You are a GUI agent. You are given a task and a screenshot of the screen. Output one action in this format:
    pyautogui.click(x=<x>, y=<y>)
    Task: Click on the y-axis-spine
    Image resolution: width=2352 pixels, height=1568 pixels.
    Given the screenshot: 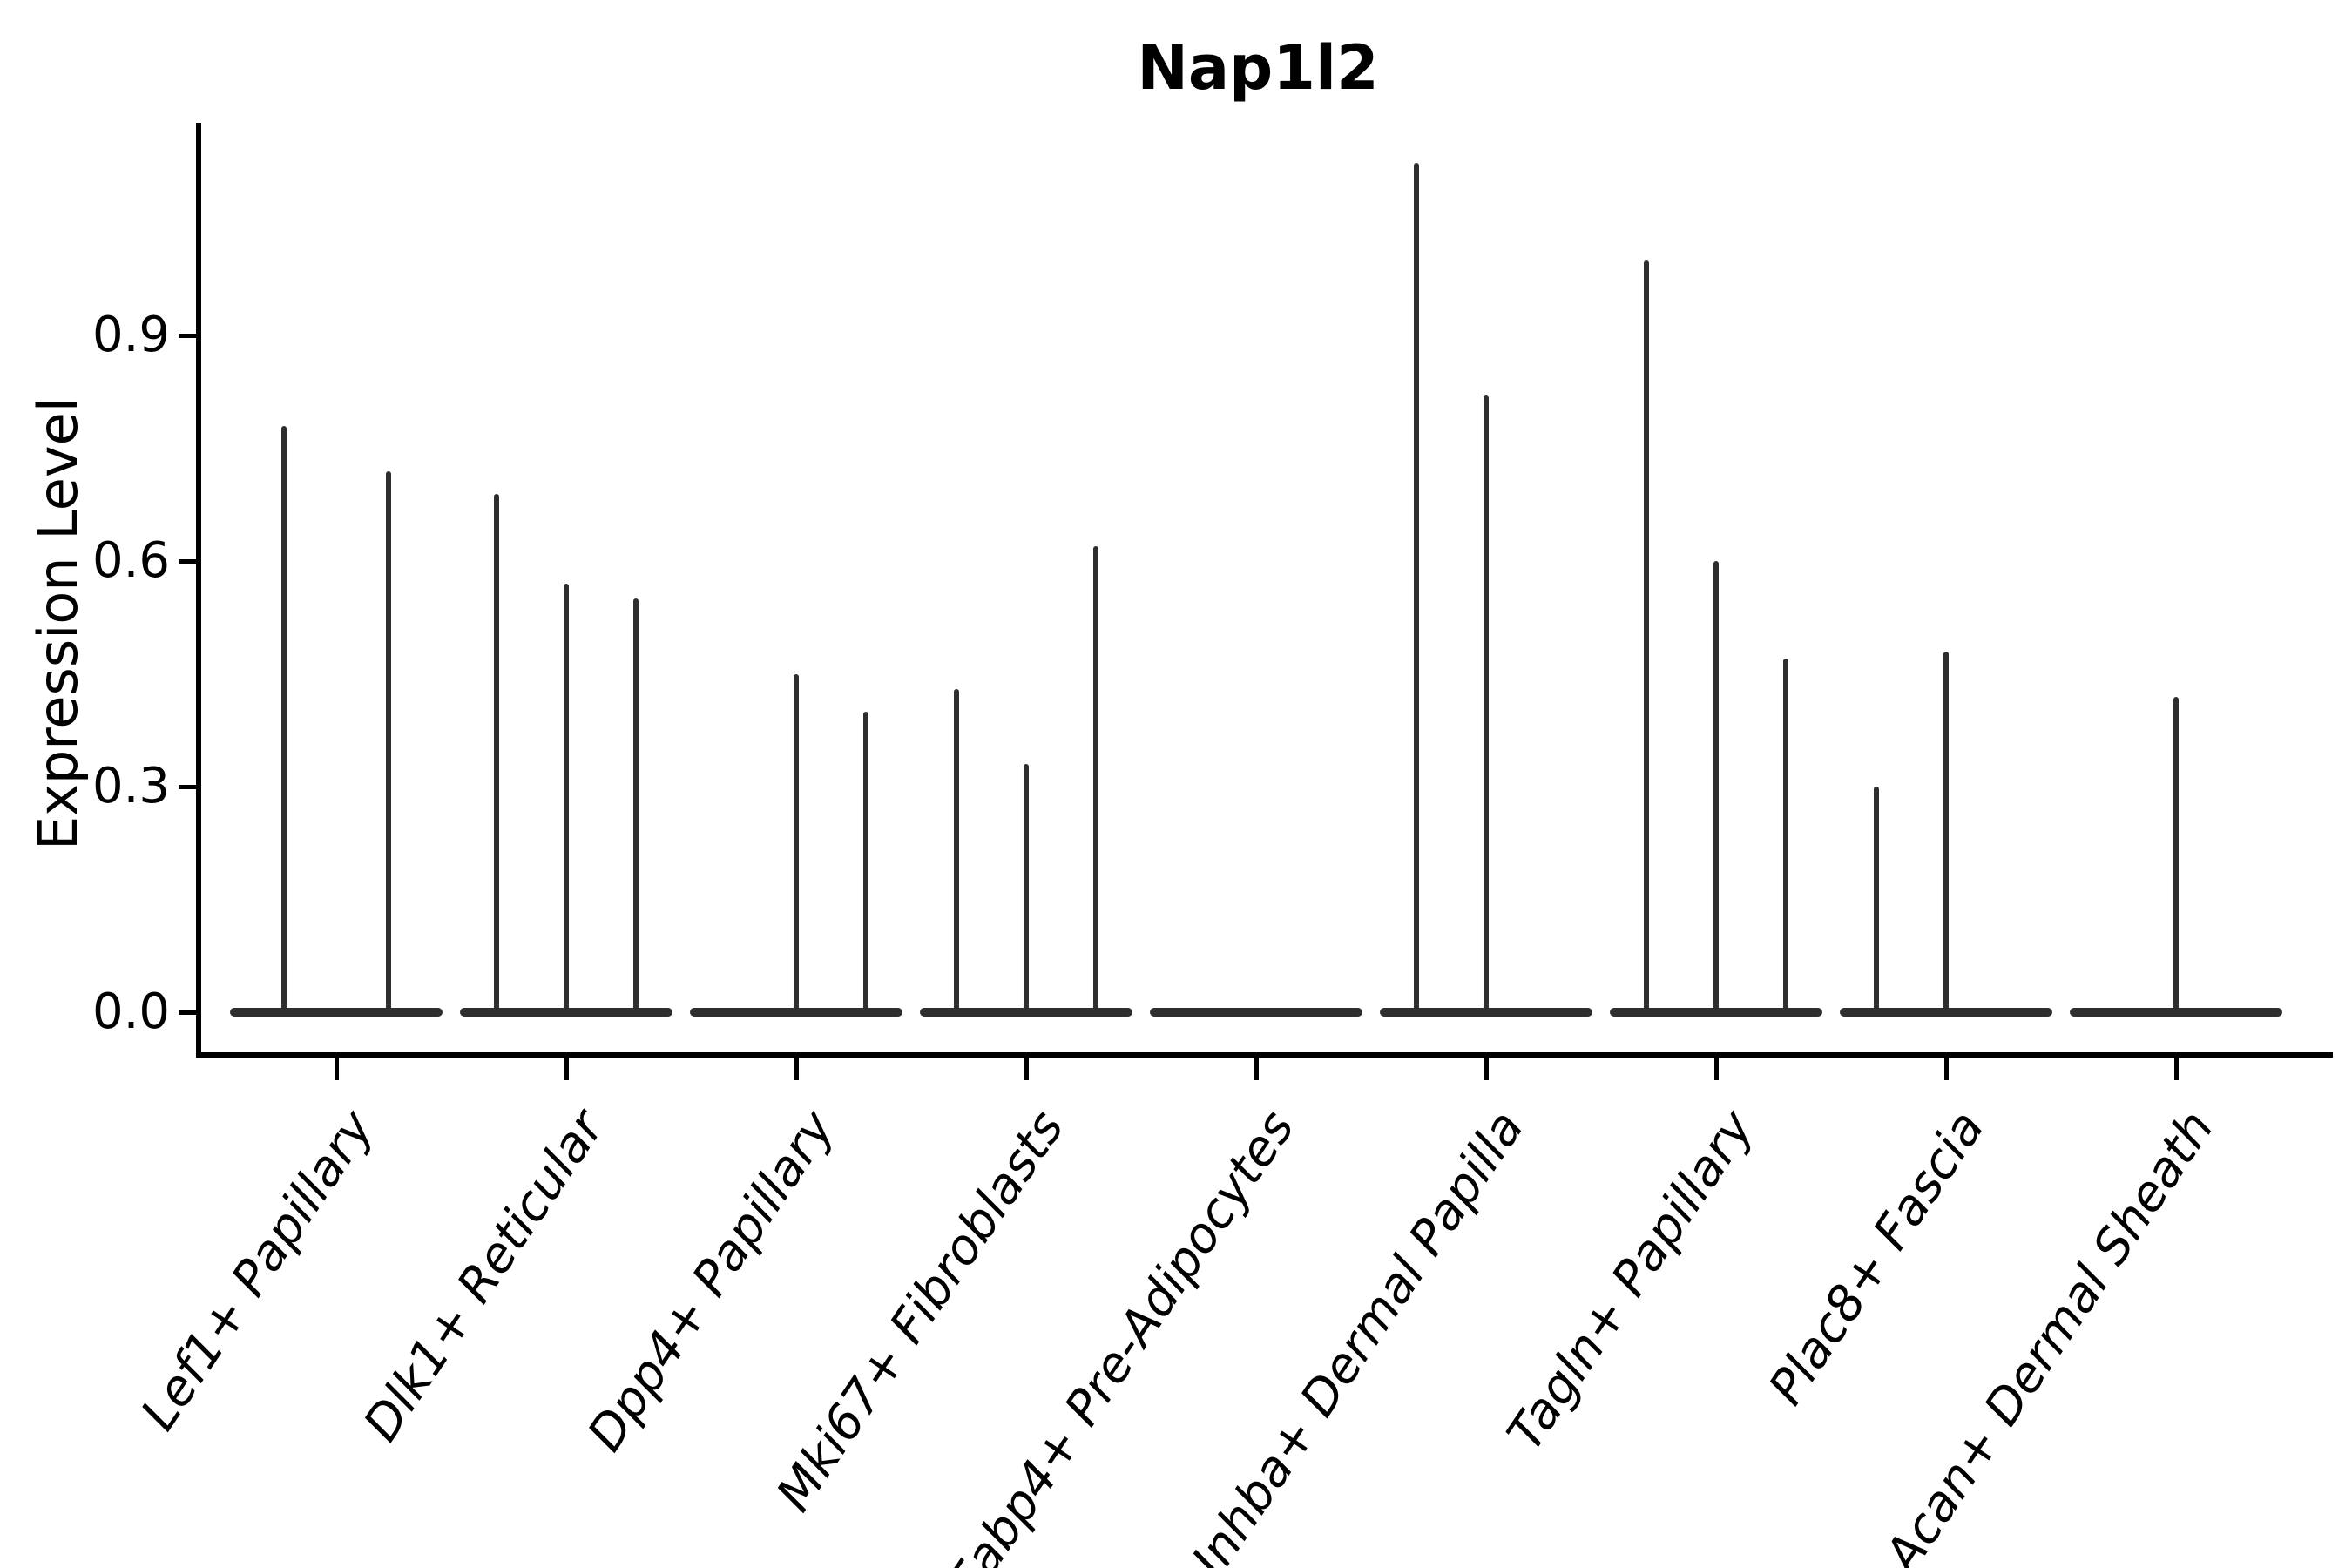 What is the action you would take?
    pyautogui.click(x=198, y=590)
    